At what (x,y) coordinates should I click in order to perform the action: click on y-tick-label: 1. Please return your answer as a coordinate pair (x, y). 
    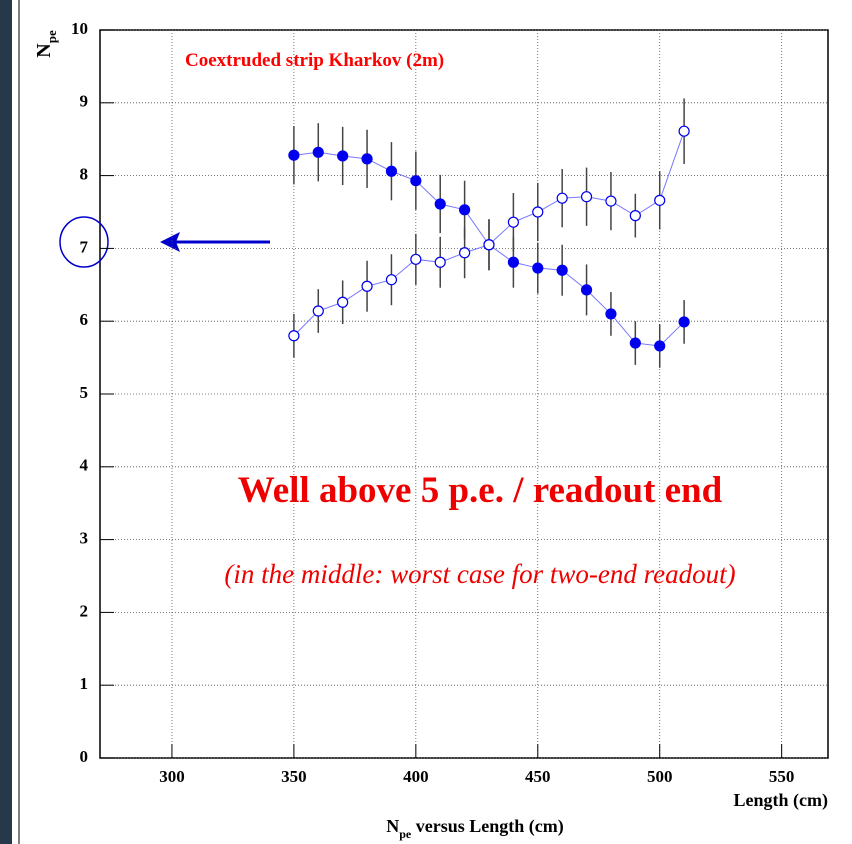
    Looking at the image, I should click on (84, 683).